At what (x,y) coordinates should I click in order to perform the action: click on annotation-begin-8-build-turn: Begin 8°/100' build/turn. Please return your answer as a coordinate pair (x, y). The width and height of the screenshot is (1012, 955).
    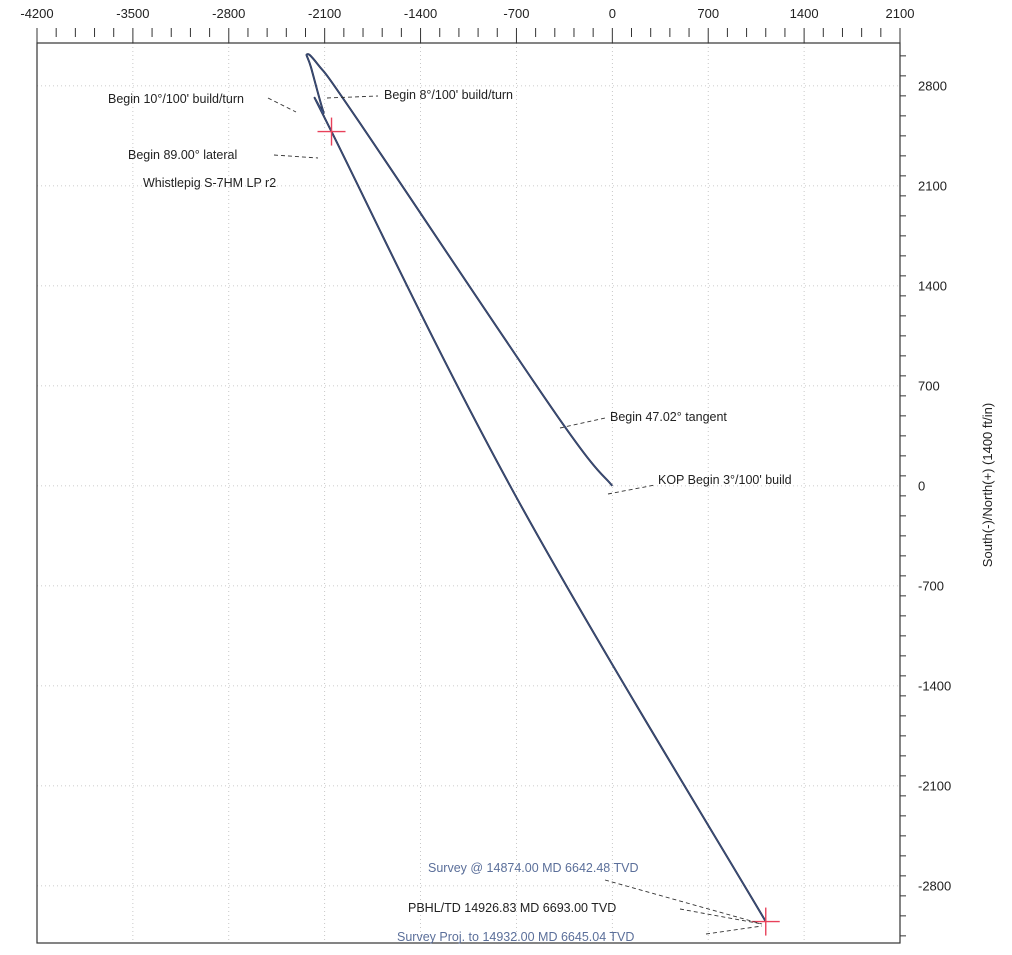
    Looking at the image, I should click on (448, 95).